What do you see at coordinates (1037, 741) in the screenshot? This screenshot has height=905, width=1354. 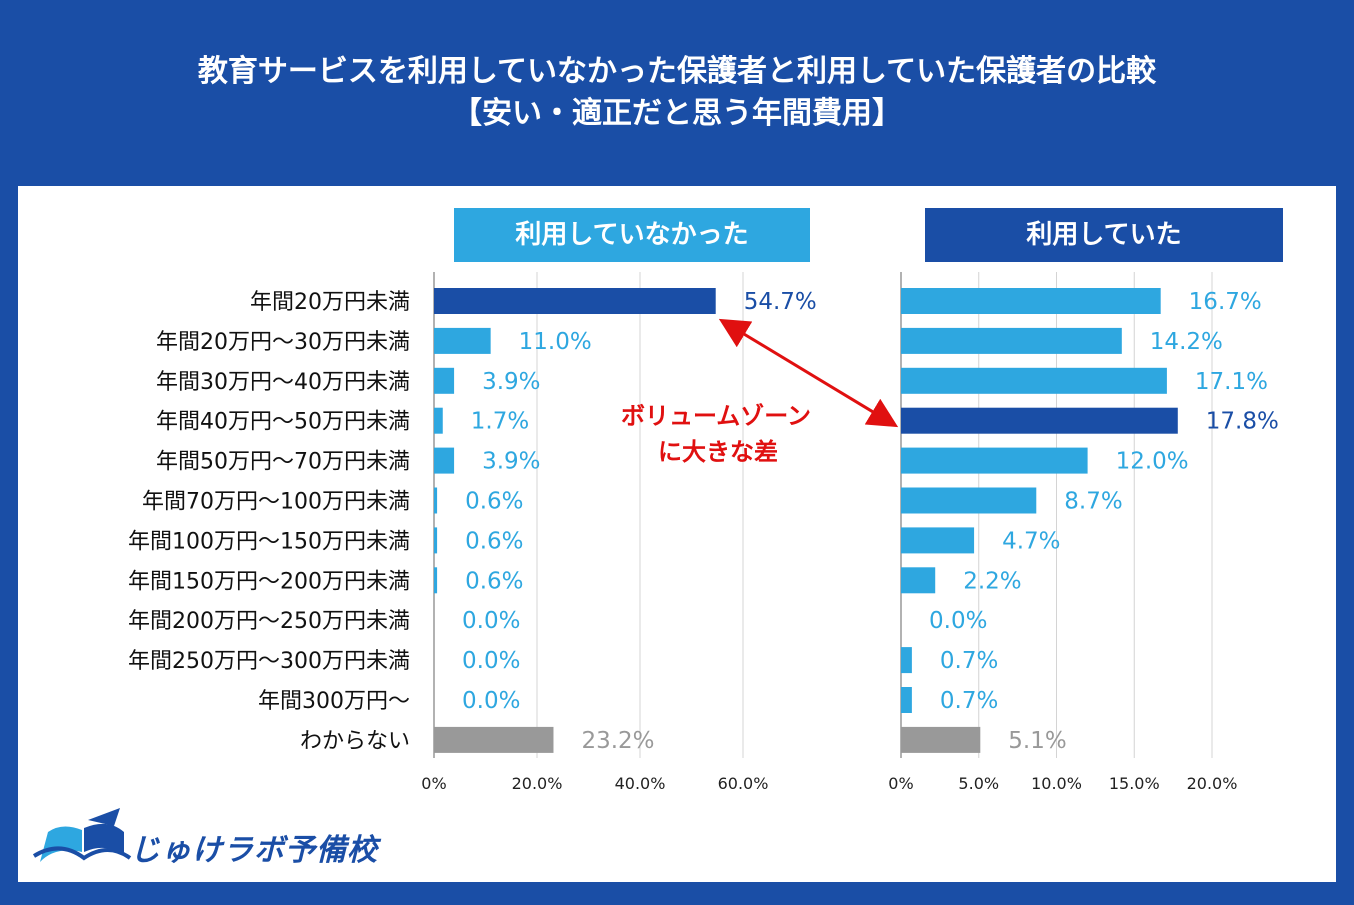 I see `bar-value-label: 5.1%` at bounding box center [1037, 741].